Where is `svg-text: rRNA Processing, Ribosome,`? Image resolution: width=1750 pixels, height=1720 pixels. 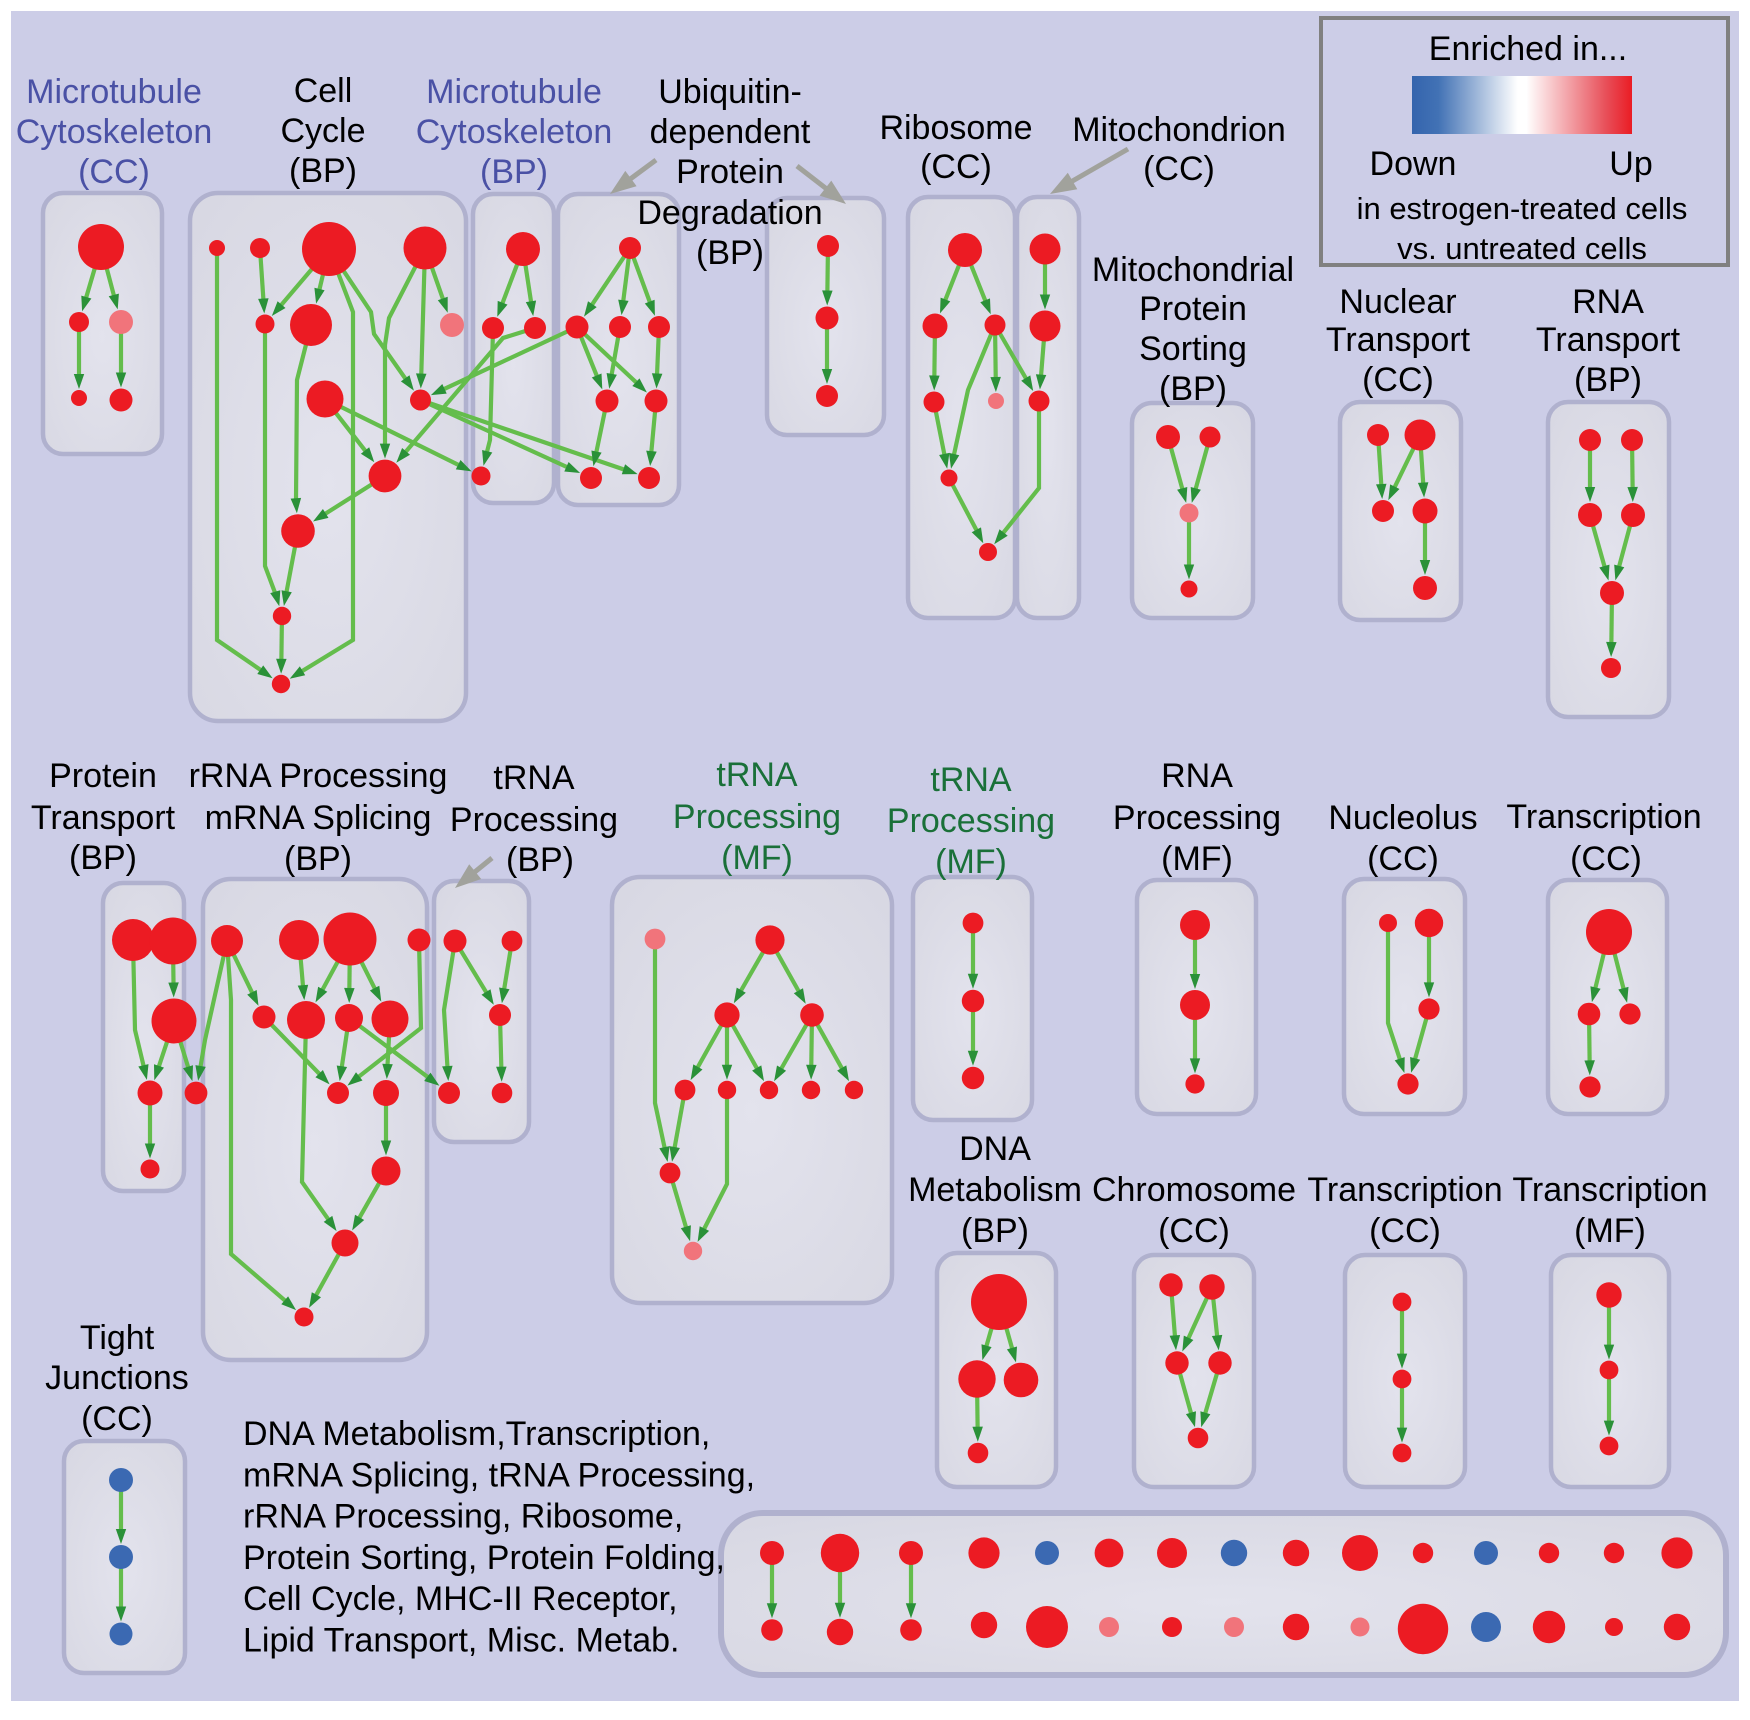
svg-text: rRNA Processing, Ribosome, is located at coordinates (463, 1517).